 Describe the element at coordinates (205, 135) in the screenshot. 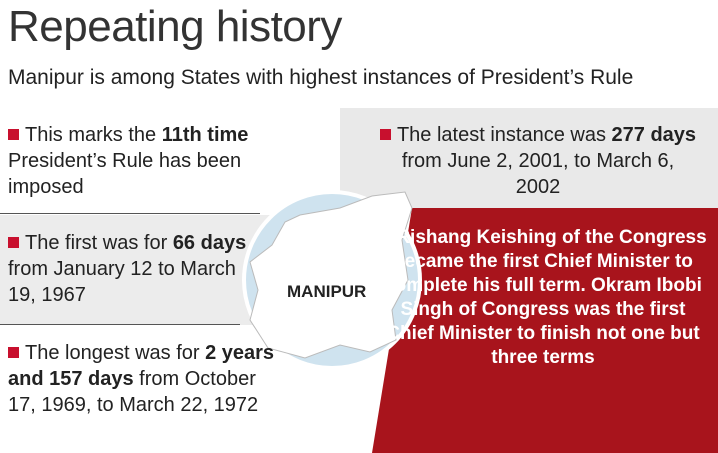

I see `text-bold: 11th time` at that location.